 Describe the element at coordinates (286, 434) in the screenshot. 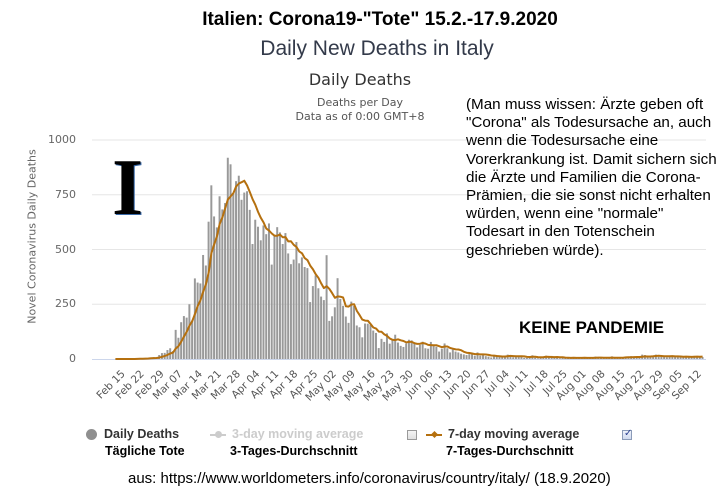

I see `legend-item-3day: 3-day moving average` at that location.